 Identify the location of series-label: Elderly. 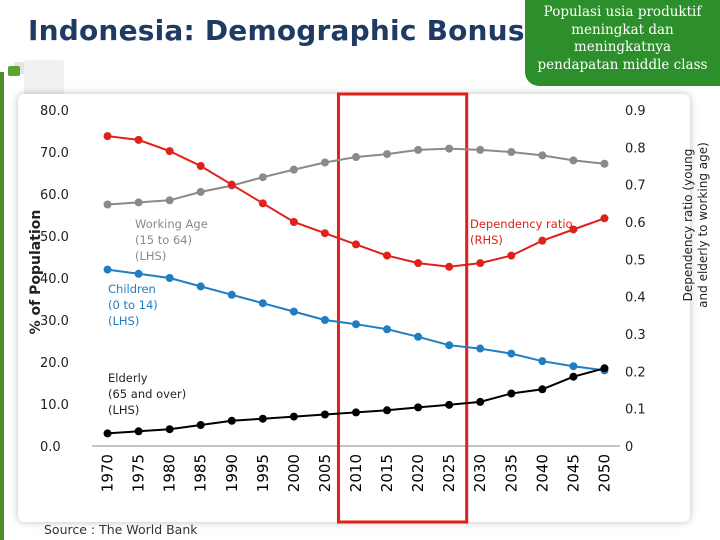
(128, 378).